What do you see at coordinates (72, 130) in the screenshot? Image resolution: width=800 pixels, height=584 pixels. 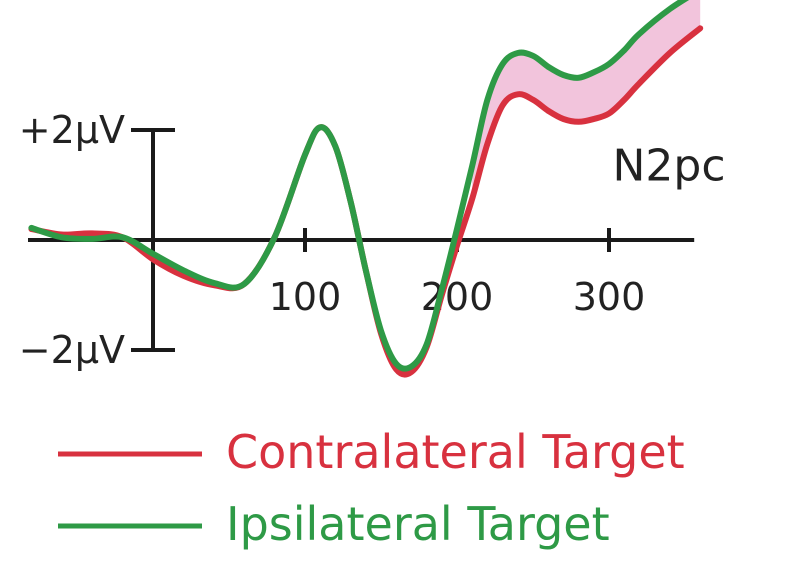 I see `y-tick-label-plus-2uv: +2µV` at bounding box center [72, 130].